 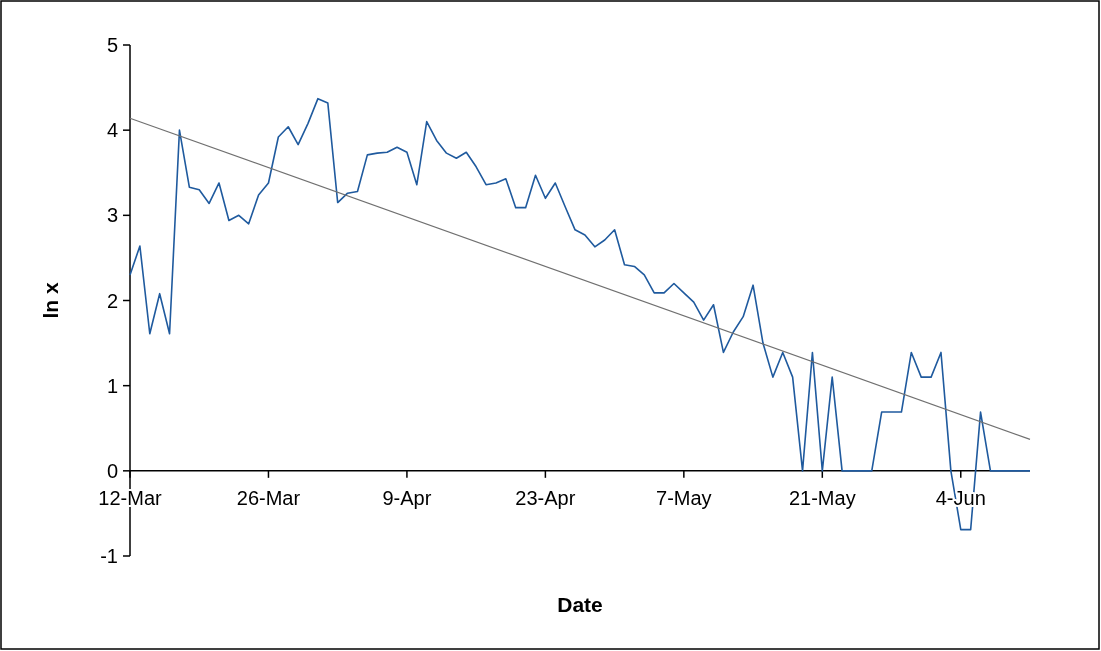 I want to click on y-tick-label: 0, so click(x=112, y=470).